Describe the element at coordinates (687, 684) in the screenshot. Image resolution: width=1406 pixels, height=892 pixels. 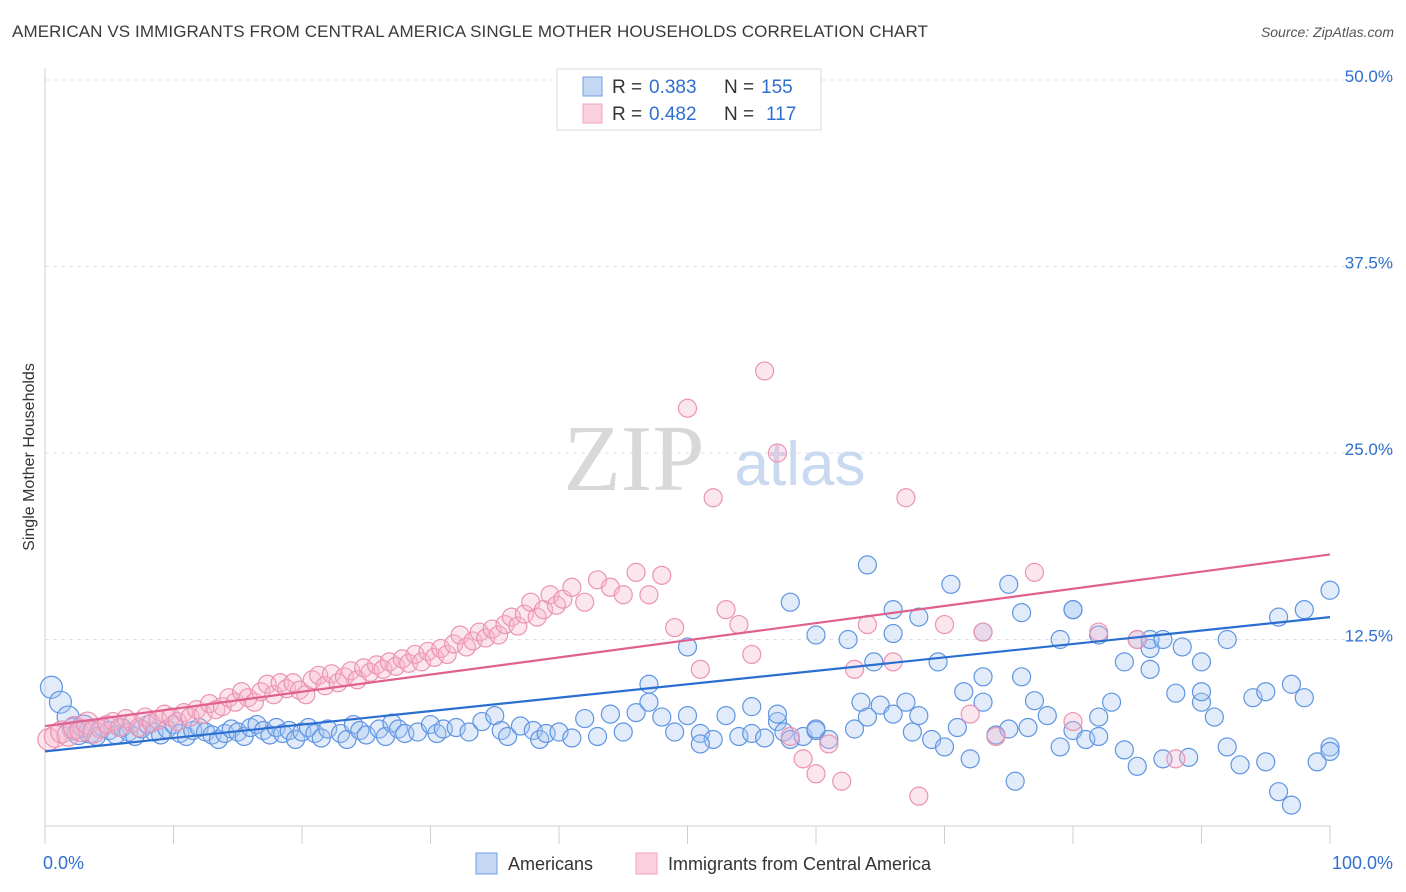
I see `americans-trend-line` at that location.